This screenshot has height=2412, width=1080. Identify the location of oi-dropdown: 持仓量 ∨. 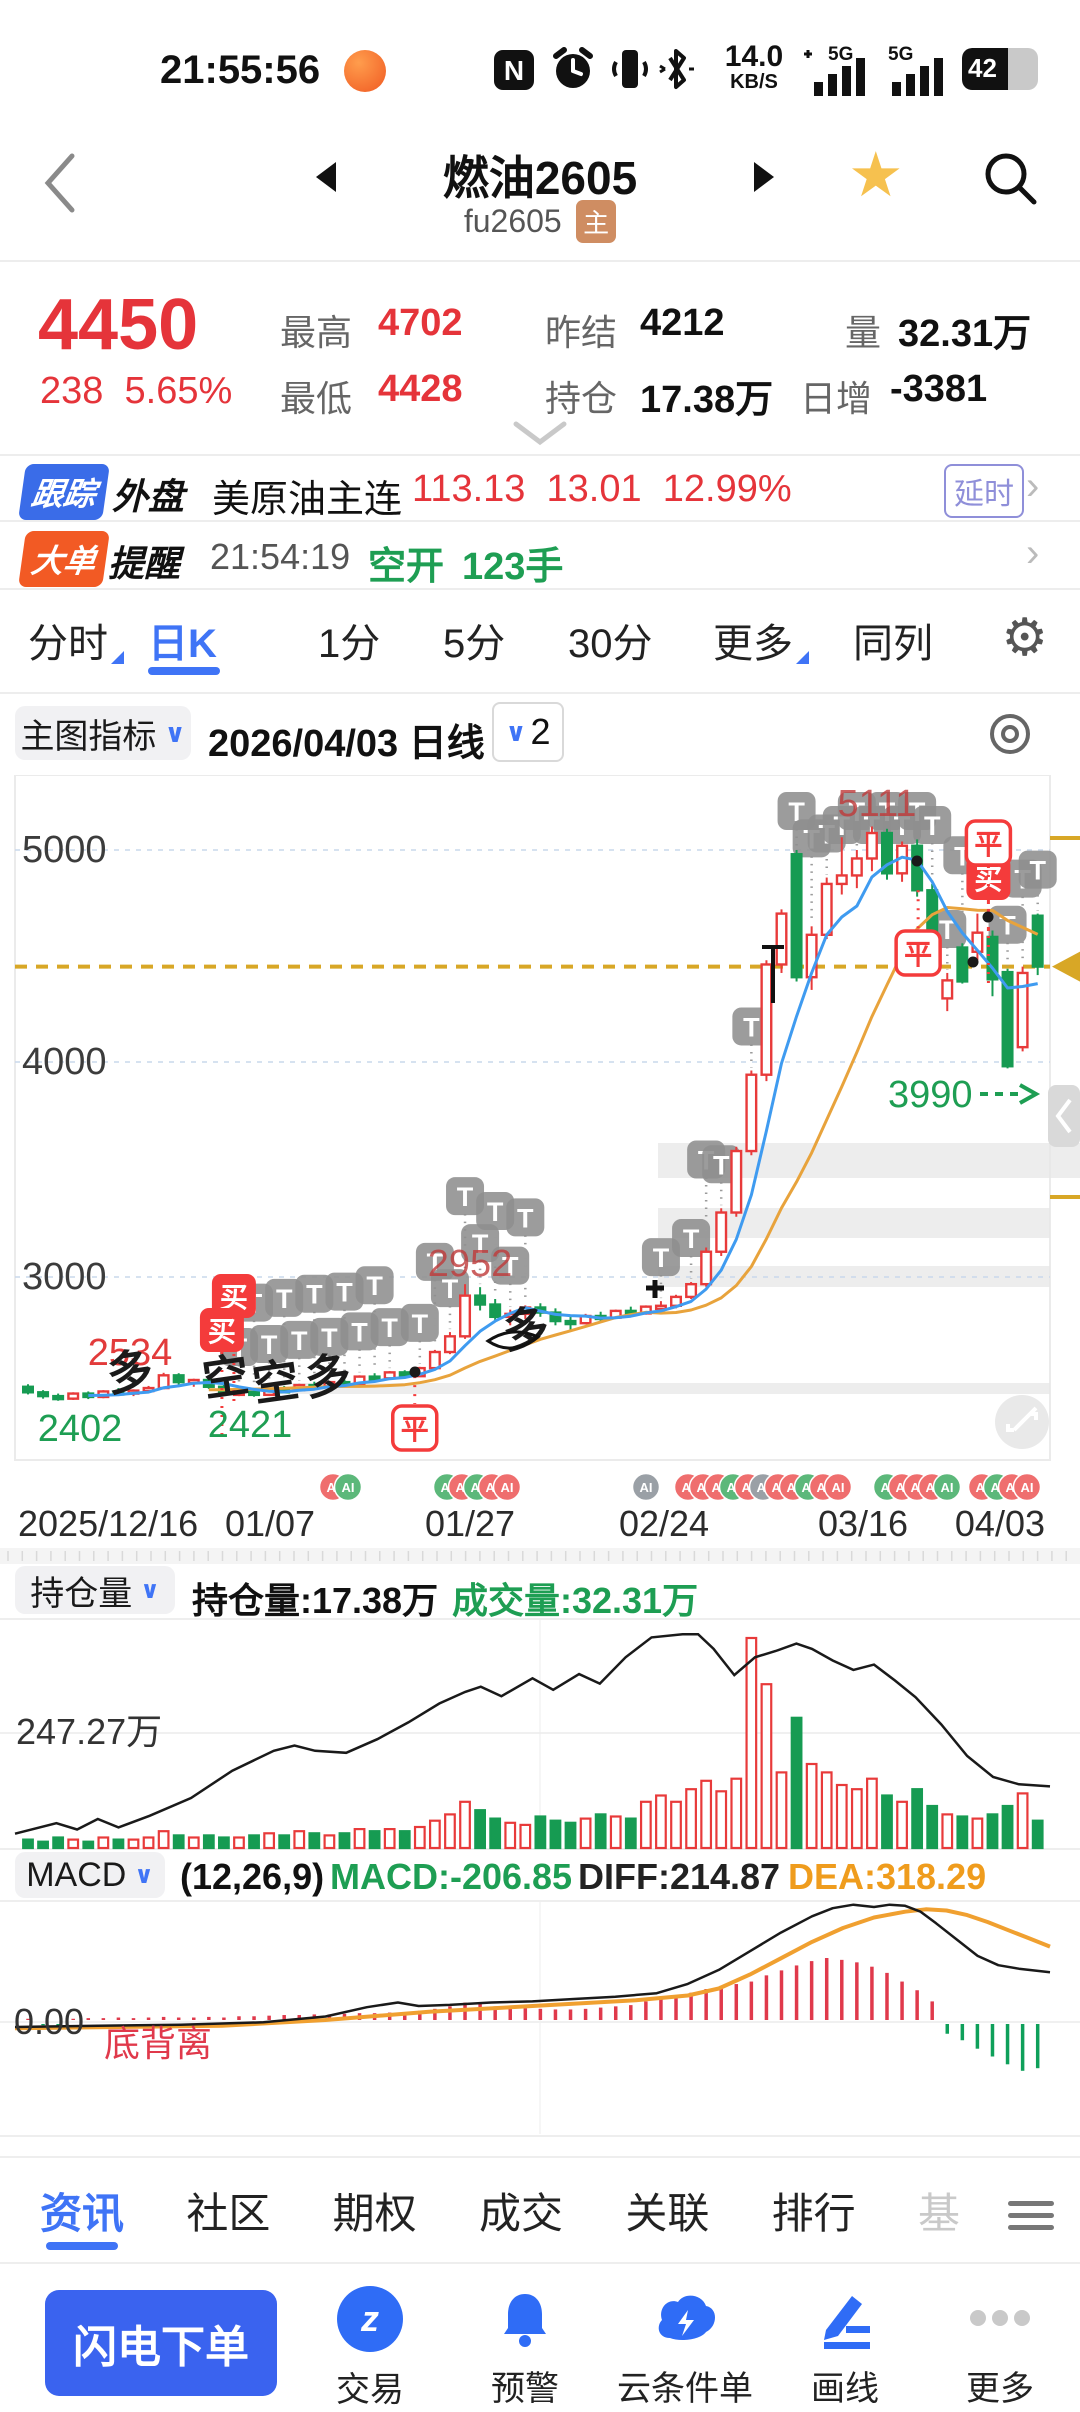
(95, 1590).